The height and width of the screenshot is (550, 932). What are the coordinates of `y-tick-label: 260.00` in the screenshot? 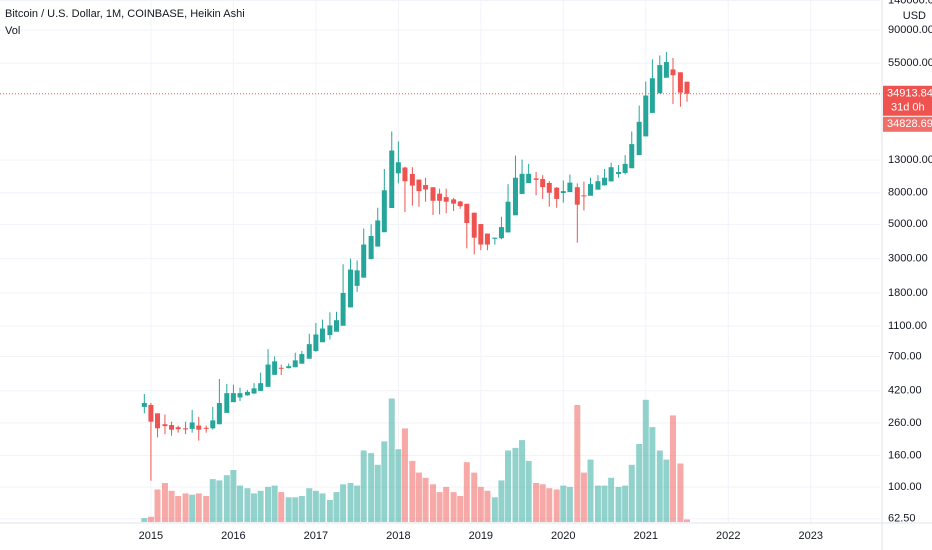 It's located at (905, 423).